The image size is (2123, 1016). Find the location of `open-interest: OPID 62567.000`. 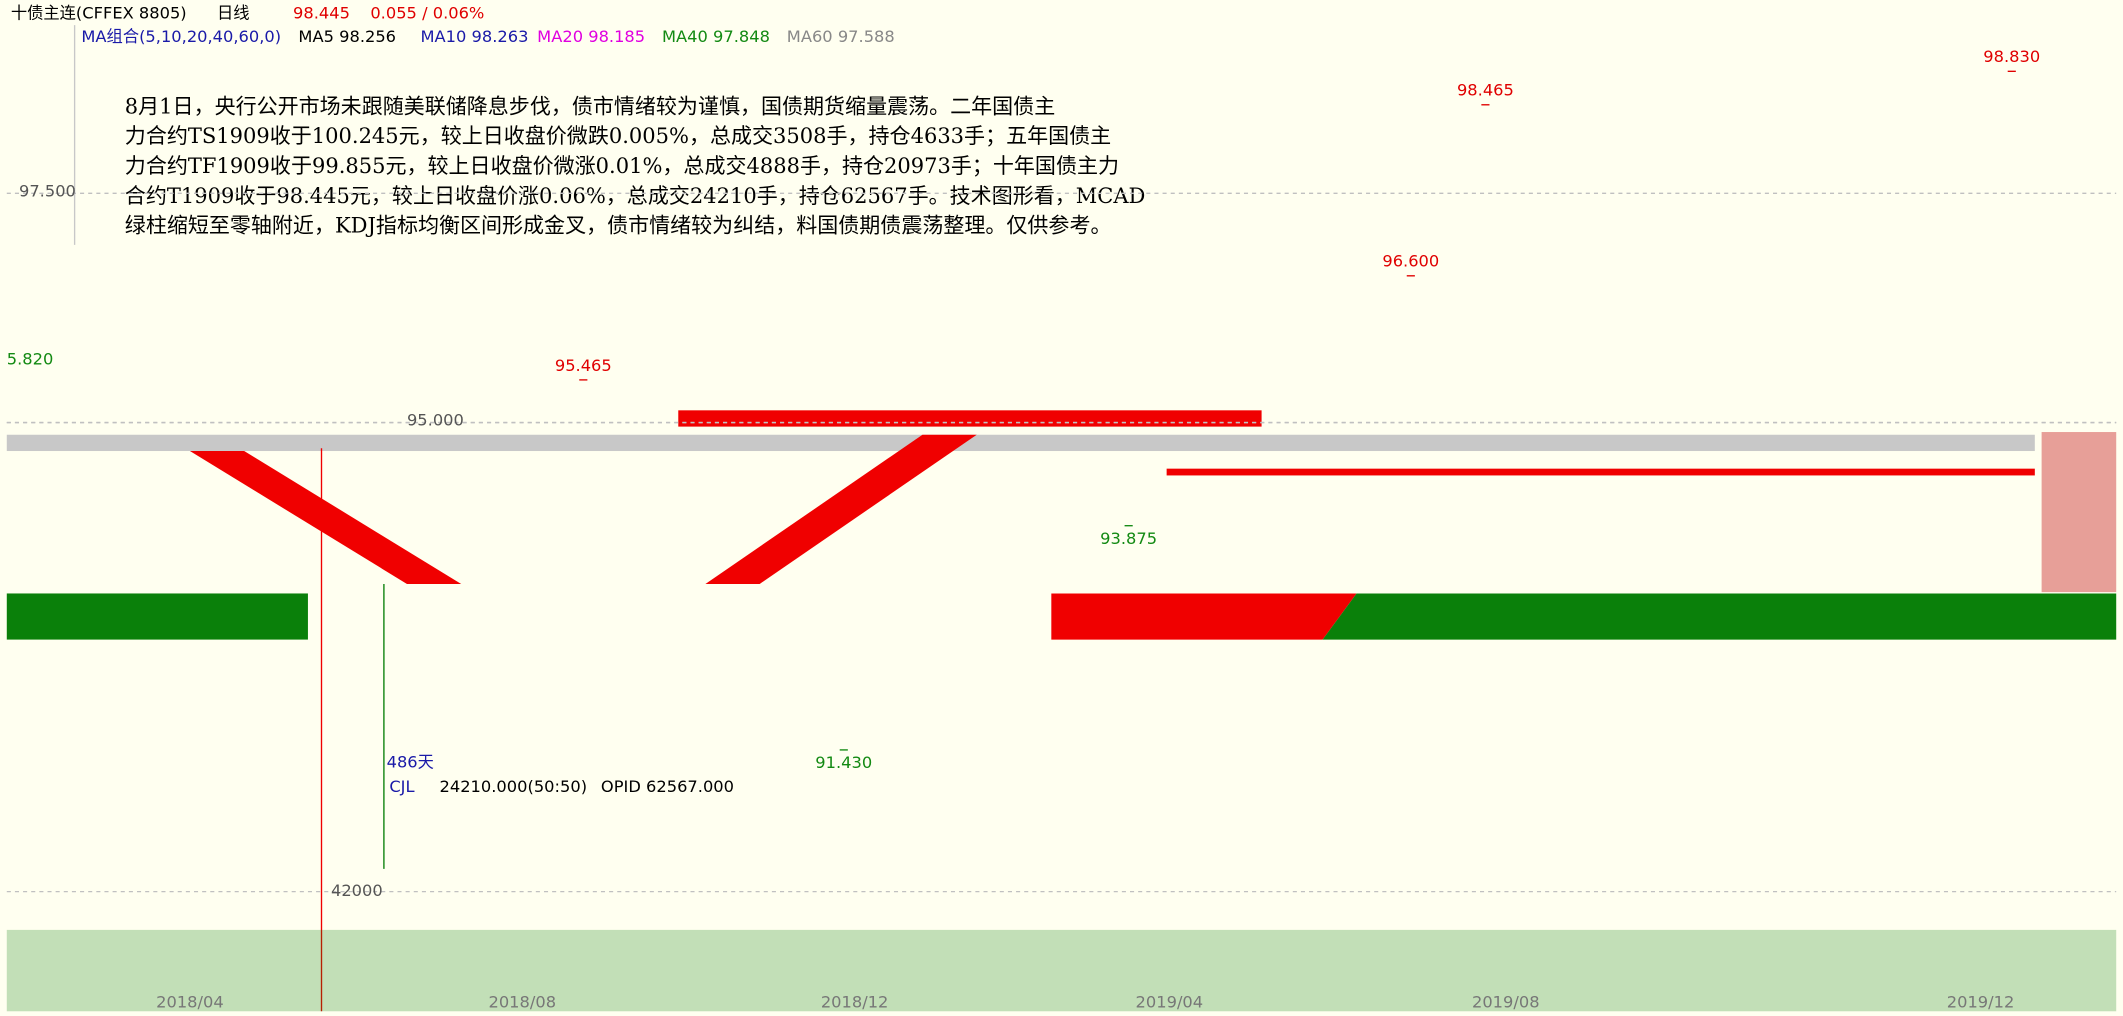

open-interest: OPID 62567.000 is located at coordinates (667, 786).